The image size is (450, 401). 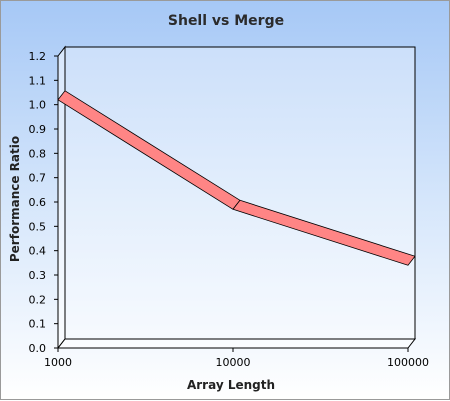 I want to click on y-tick-label: 0.8, so click(x=38, y=153).